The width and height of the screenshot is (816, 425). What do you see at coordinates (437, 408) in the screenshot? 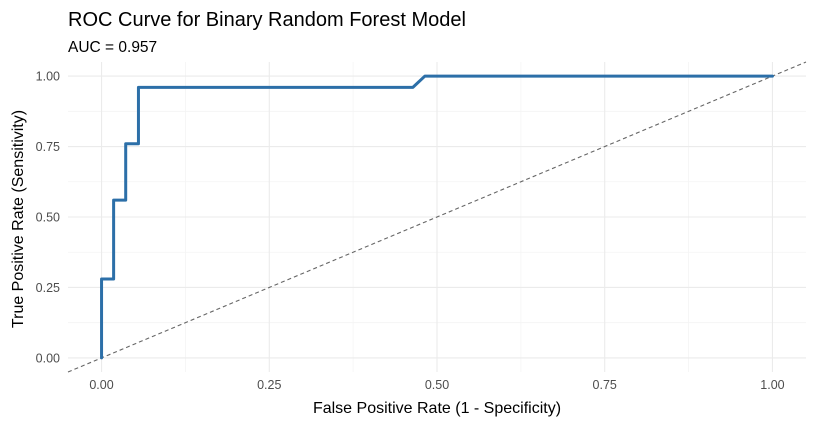
I see `x-axis-title: False Positive Rate (1 - Specificity)` at bounding box center [437, 408].